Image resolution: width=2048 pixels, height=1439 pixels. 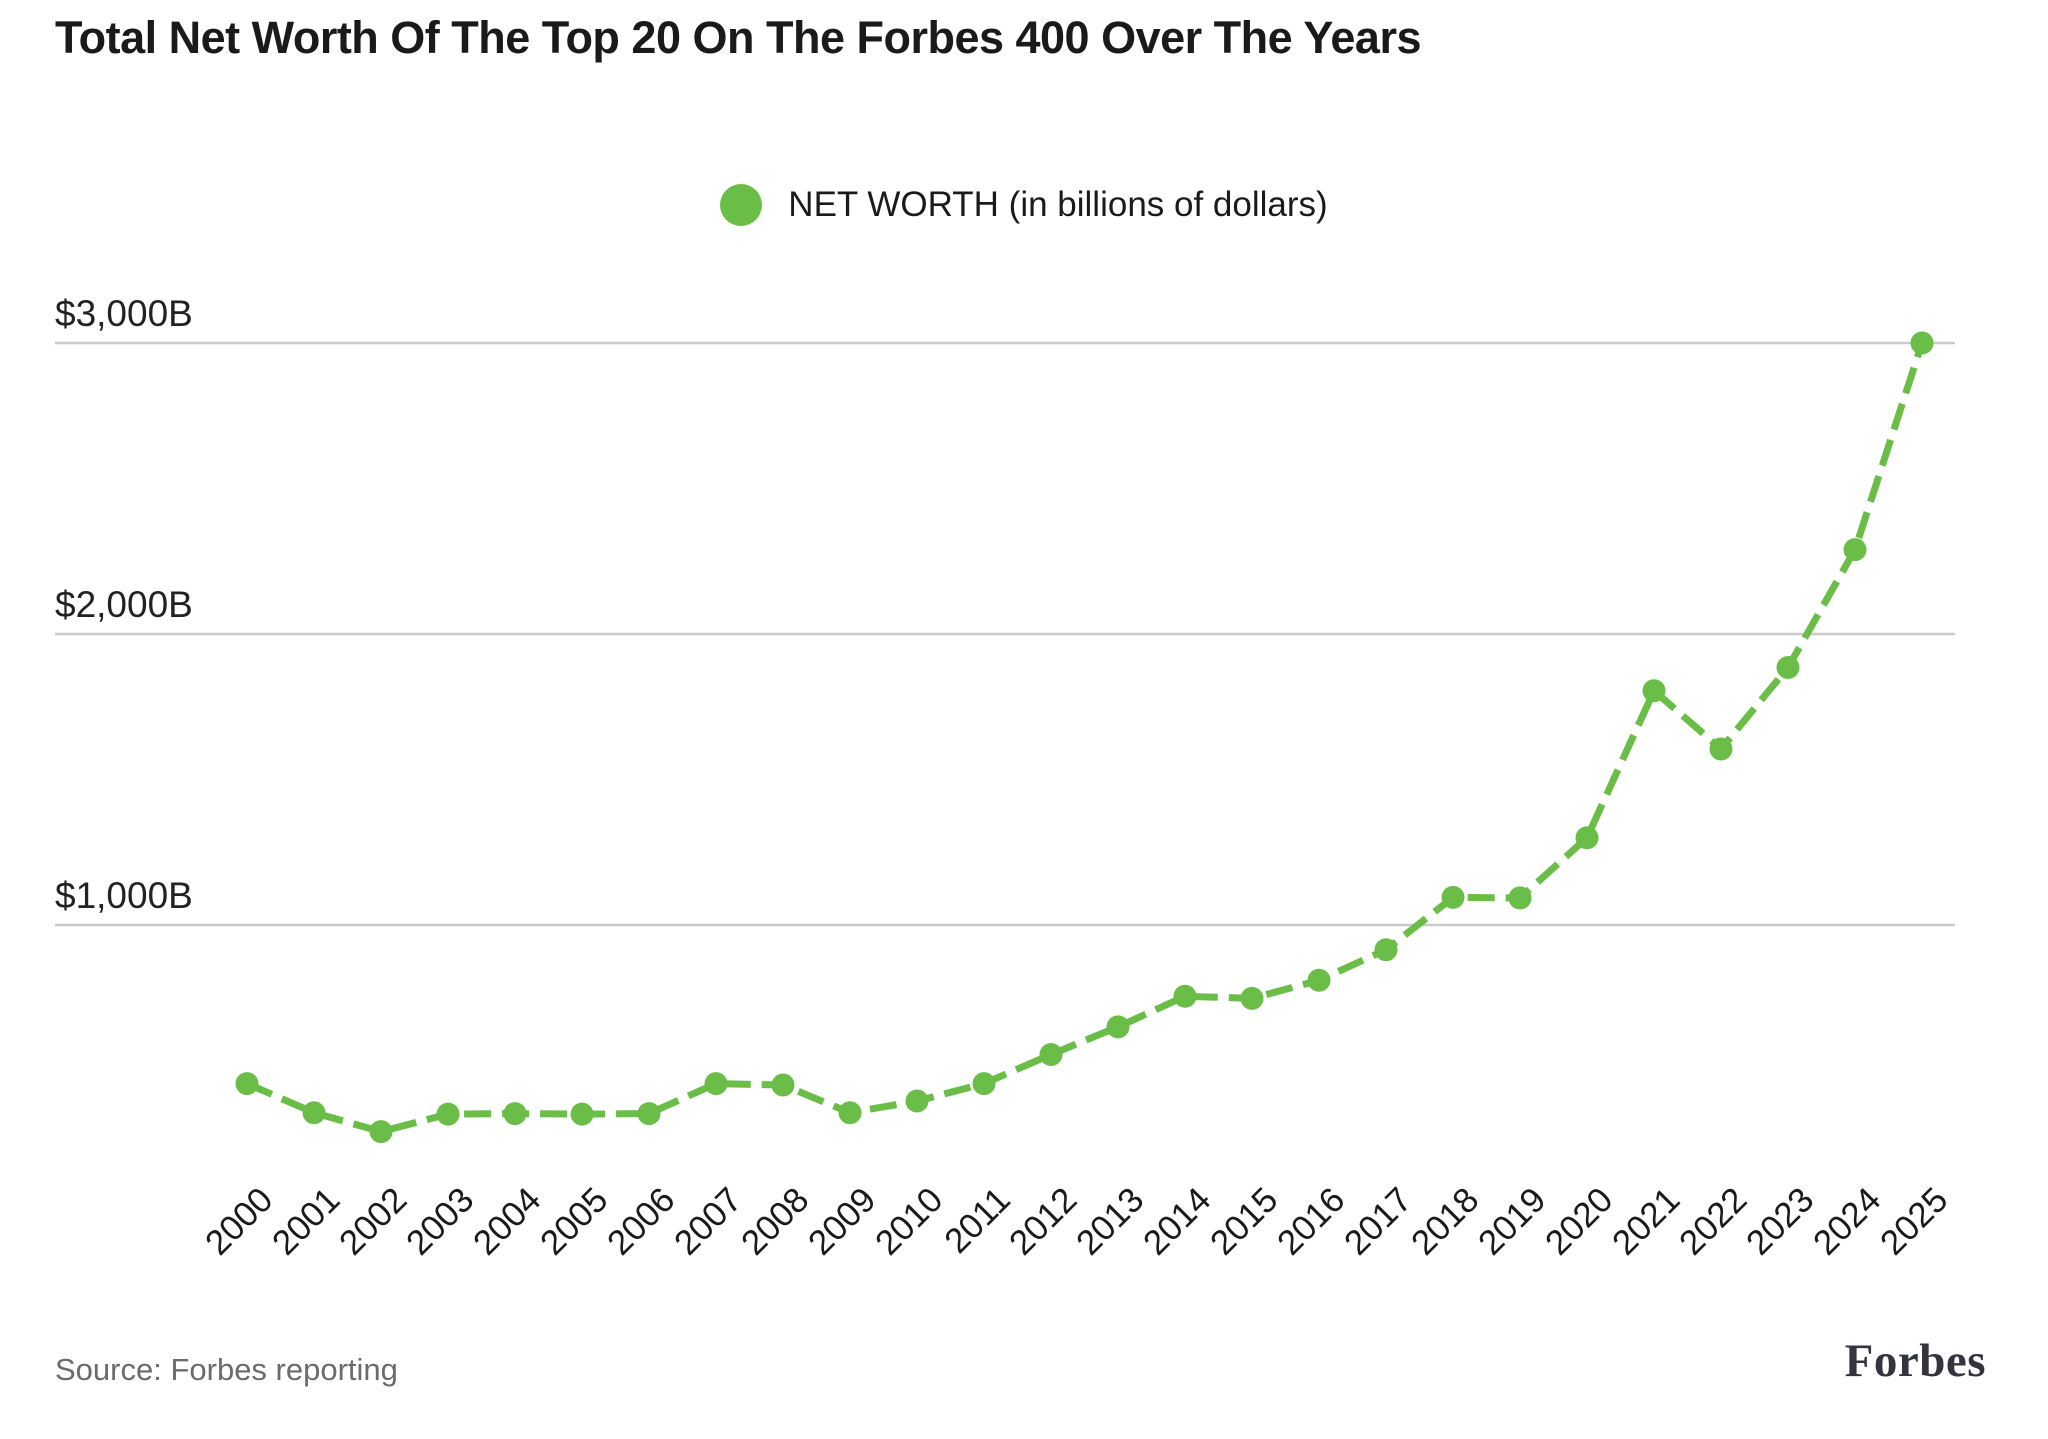 What do you see at coordinates (649, 1114) in the screenshot?
I see `data-point-2006` at bounding box center [649, 1114].